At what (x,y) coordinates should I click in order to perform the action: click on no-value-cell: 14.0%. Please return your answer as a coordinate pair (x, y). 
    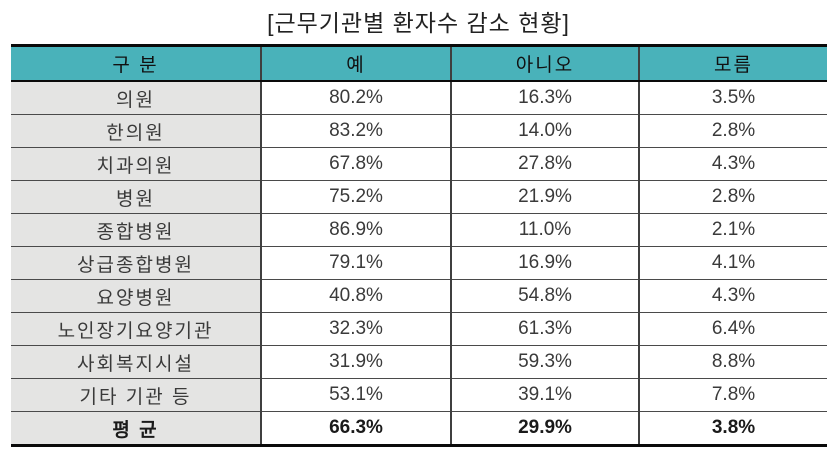
    Looking at the image, I should click on (544, 131).